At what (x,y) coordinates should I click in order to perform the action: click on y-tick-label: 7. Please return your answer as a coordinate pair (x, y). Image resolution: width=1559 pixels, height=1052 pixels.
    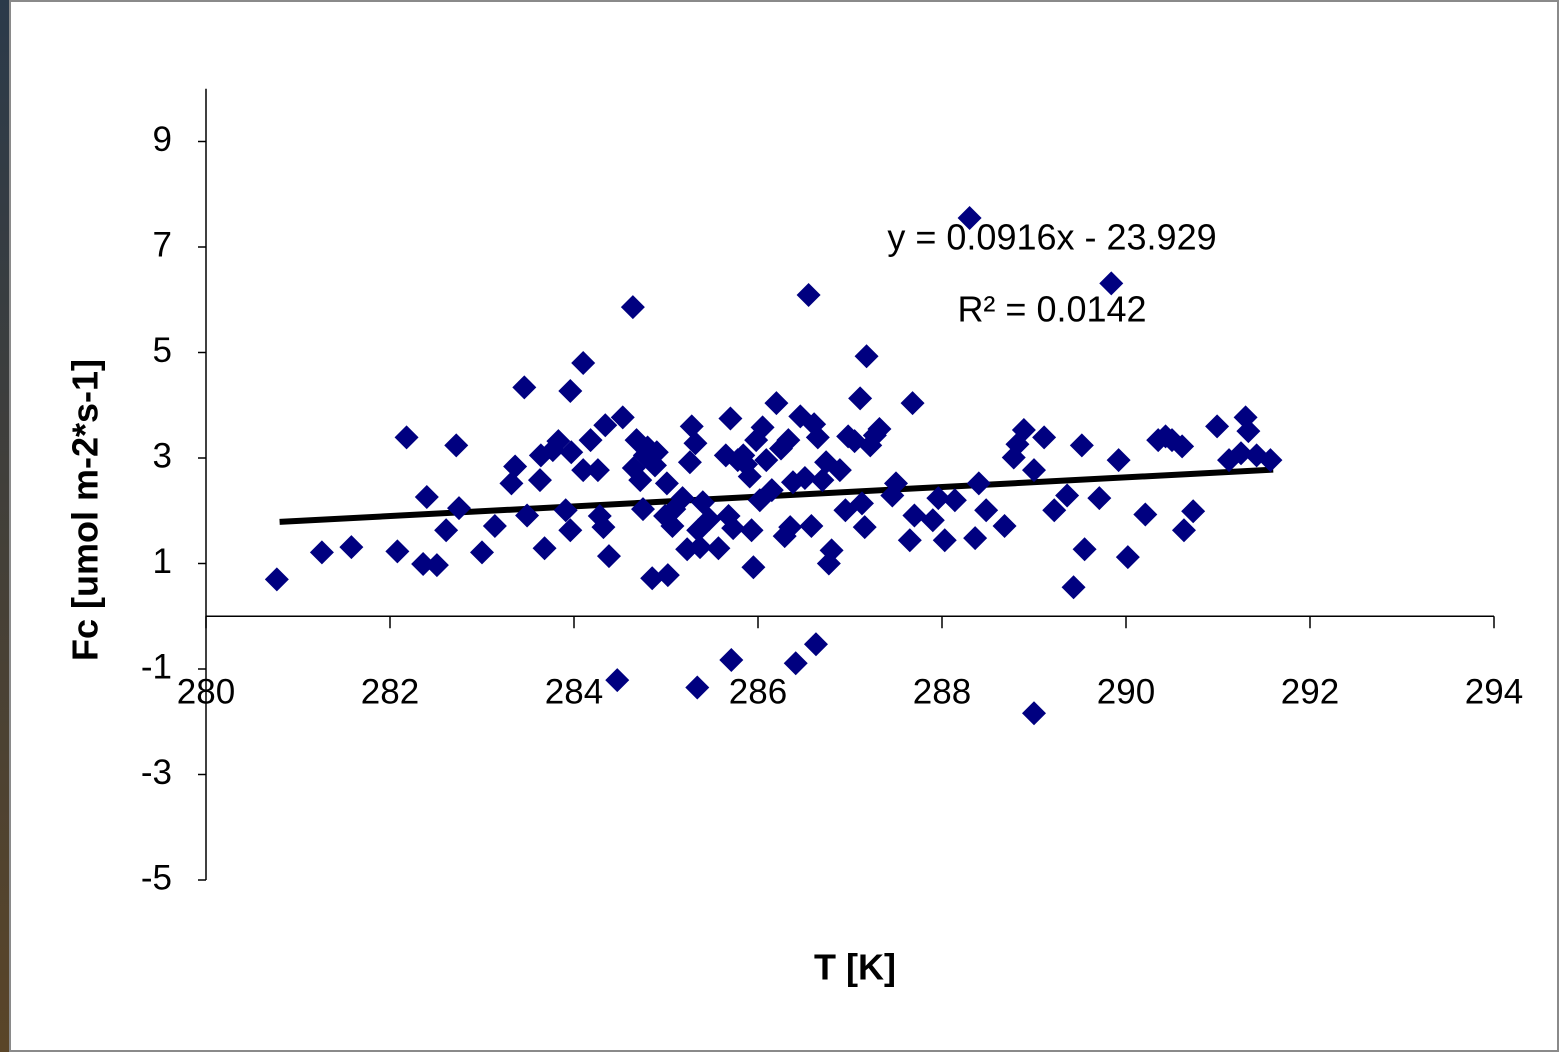
    Looking at the image, I should click on (162, 244).